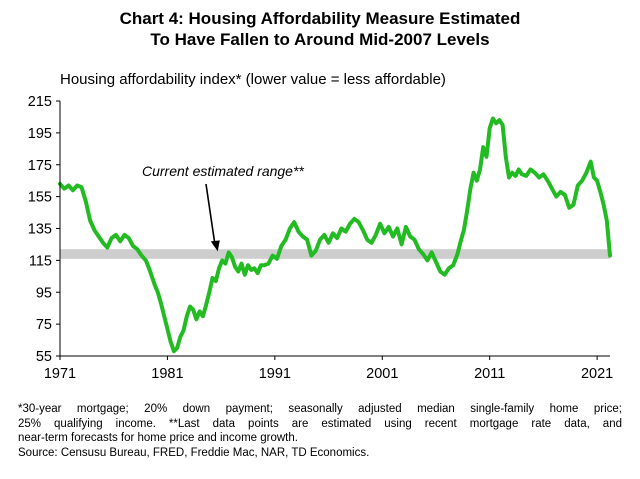 The height and width of the screenshot is (479, 640). I want to click on y-tick-label: 175, so click(40, 166).